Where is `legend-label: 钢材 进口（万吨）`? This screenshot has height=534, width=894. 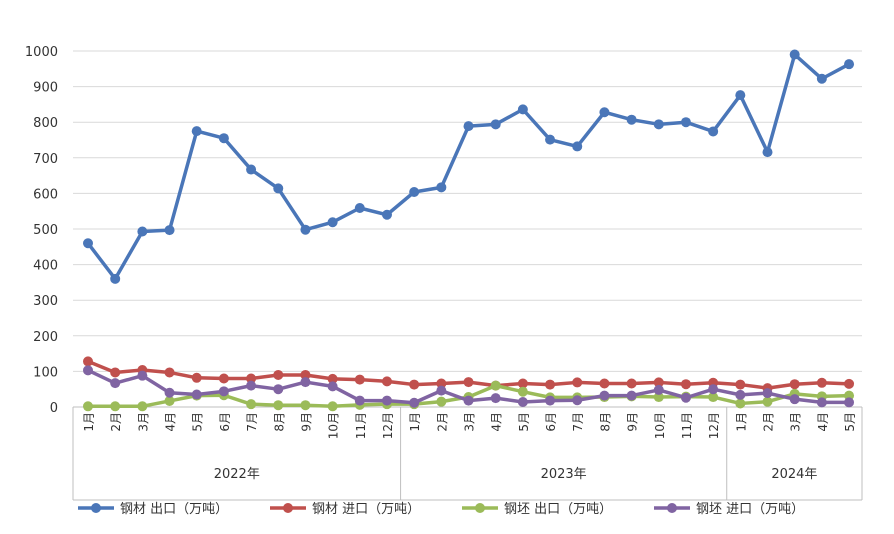
legend-label: 钢材 进口（万吨） is located at coordinates (366, 509).